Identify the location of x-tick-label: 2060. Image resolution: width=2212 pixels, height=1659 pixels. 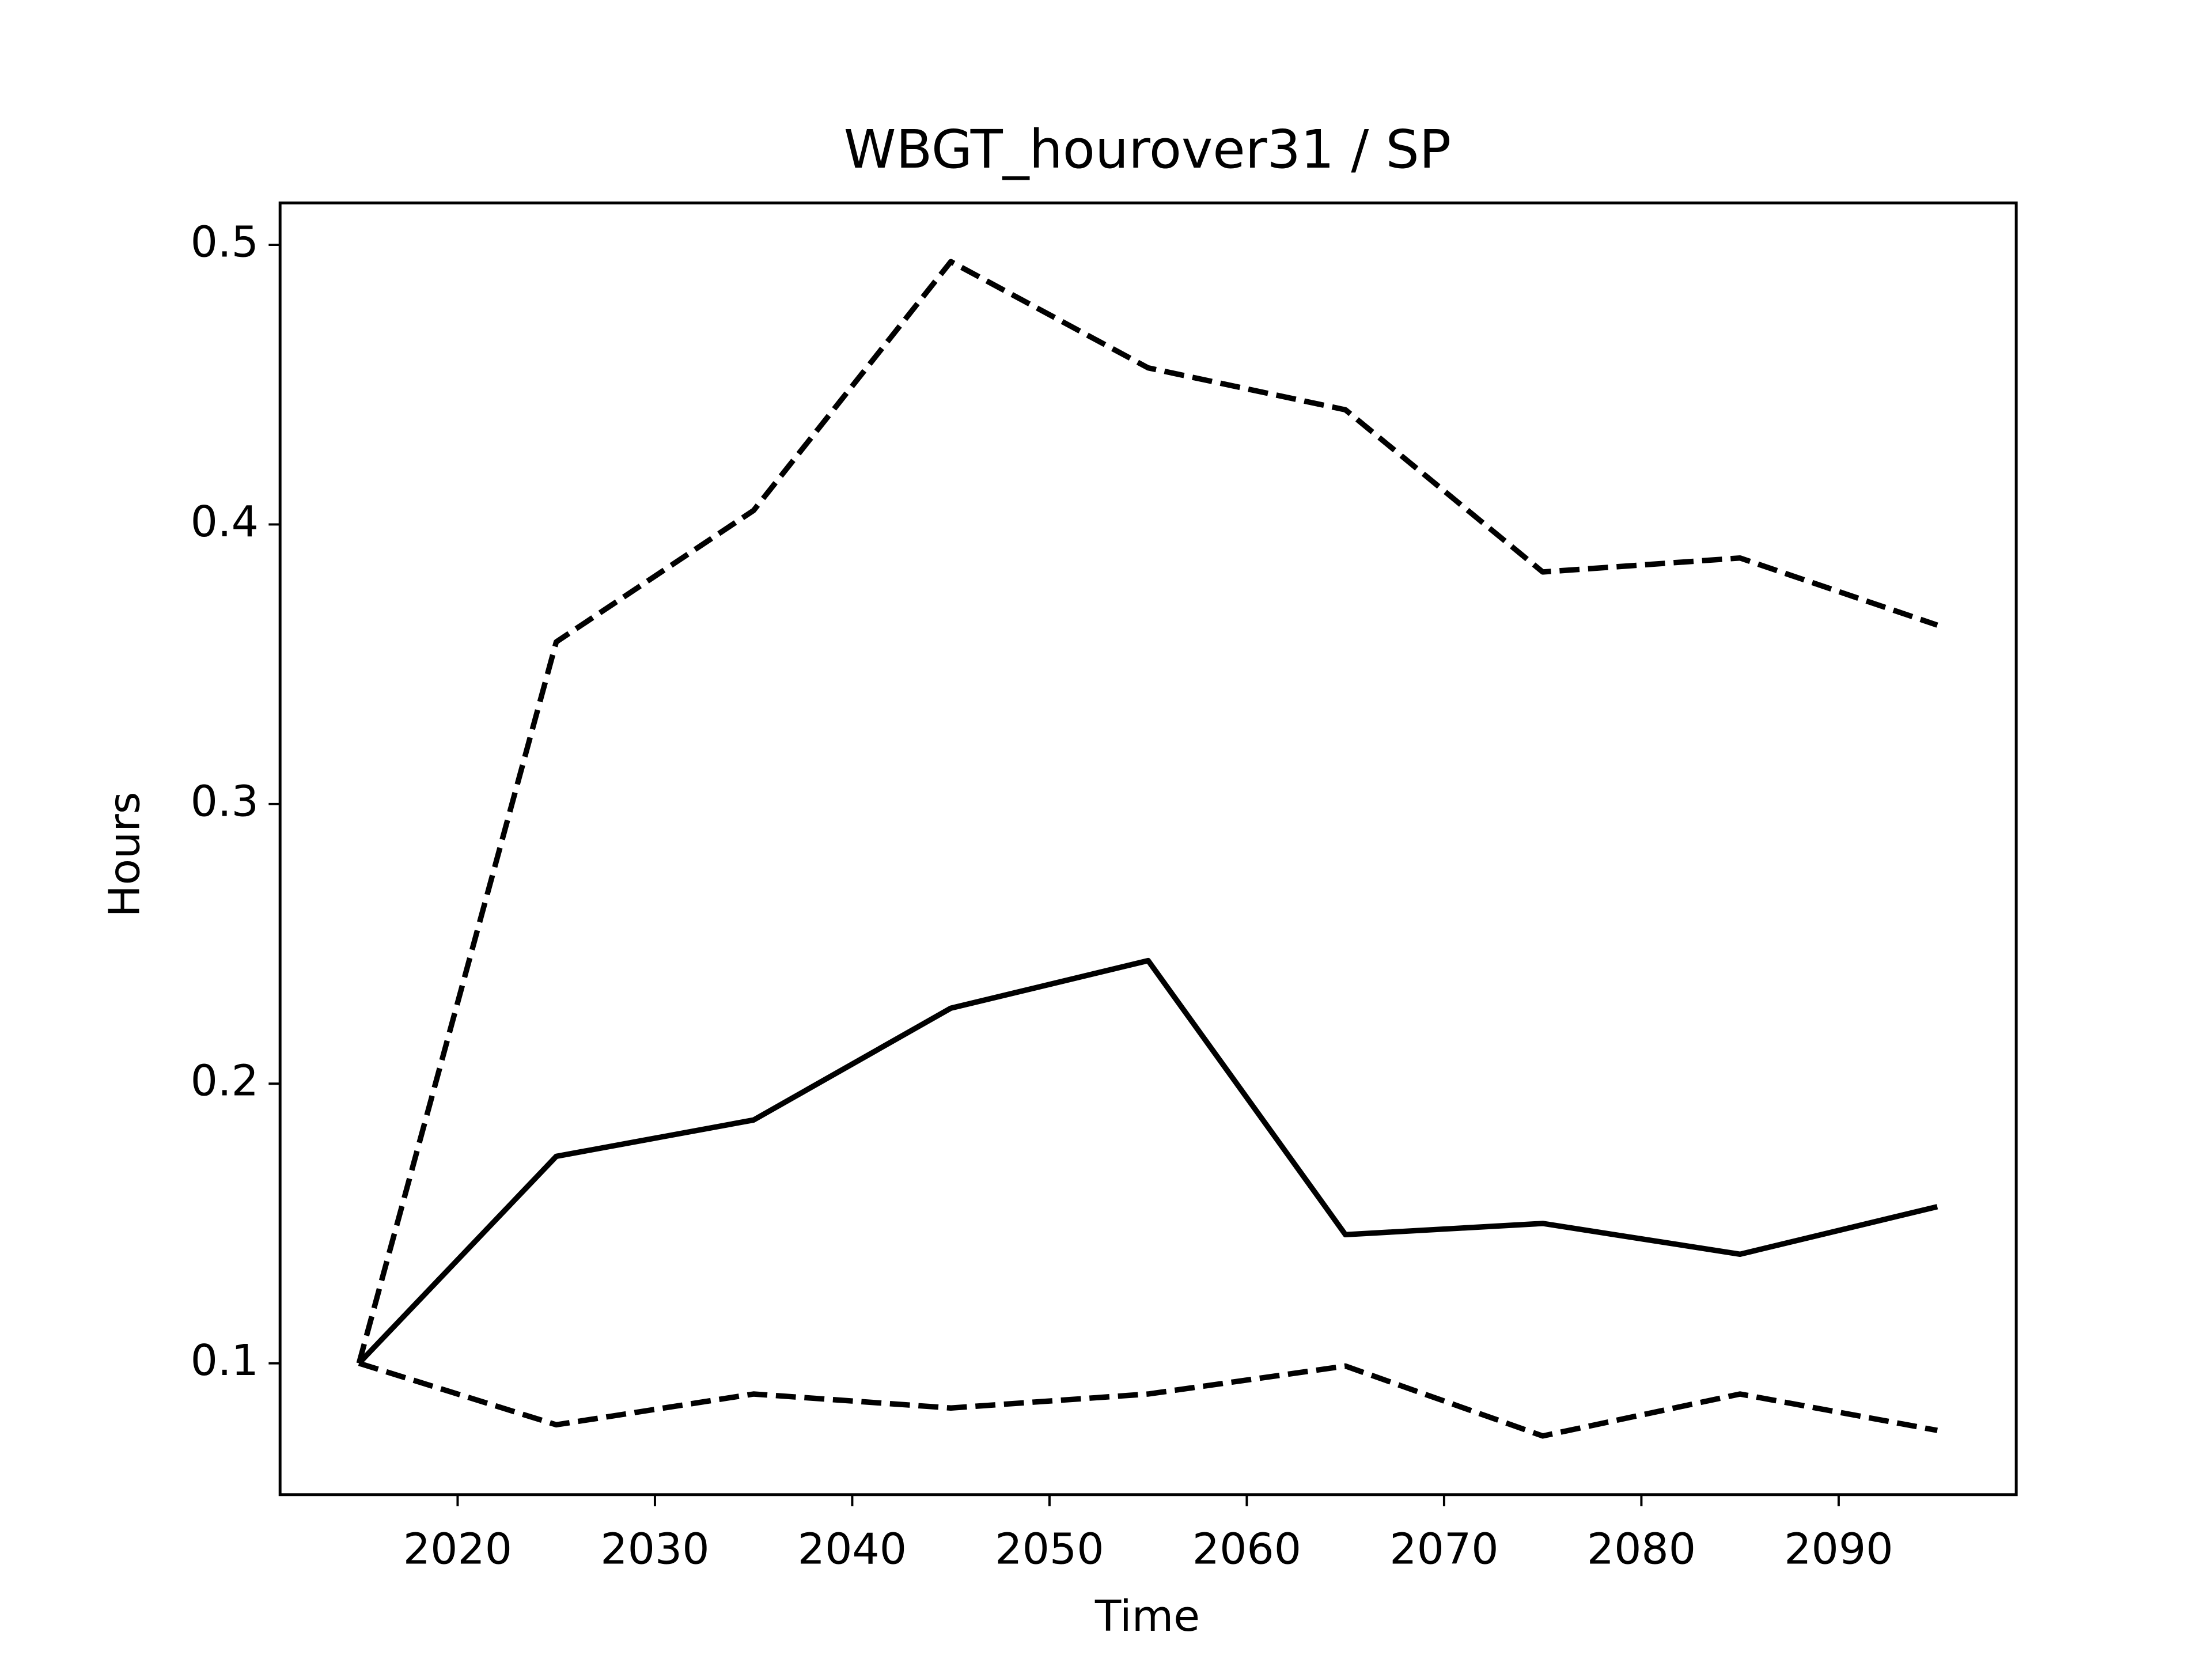
(1247, 1549).